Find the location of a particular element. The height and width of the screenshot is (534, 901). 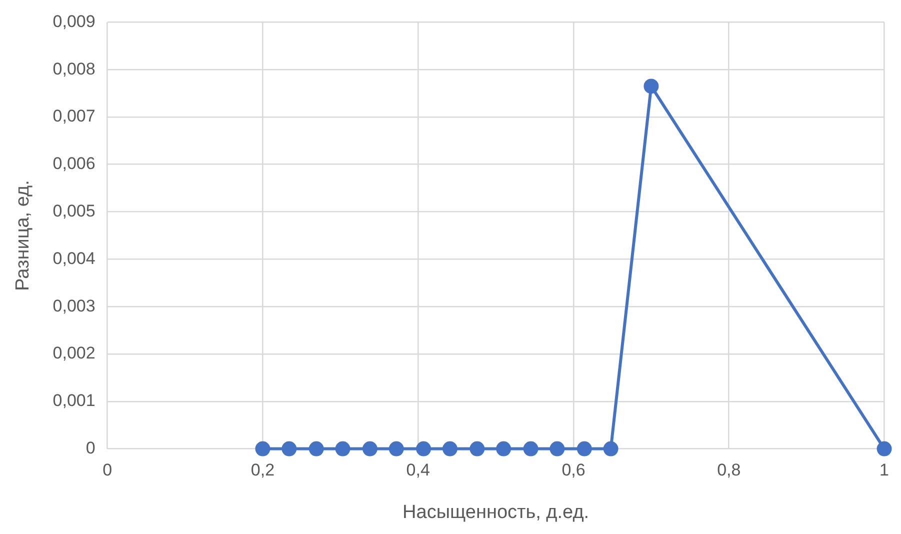

y-tick-label: 0,005 is located at coordinates (74, 210).